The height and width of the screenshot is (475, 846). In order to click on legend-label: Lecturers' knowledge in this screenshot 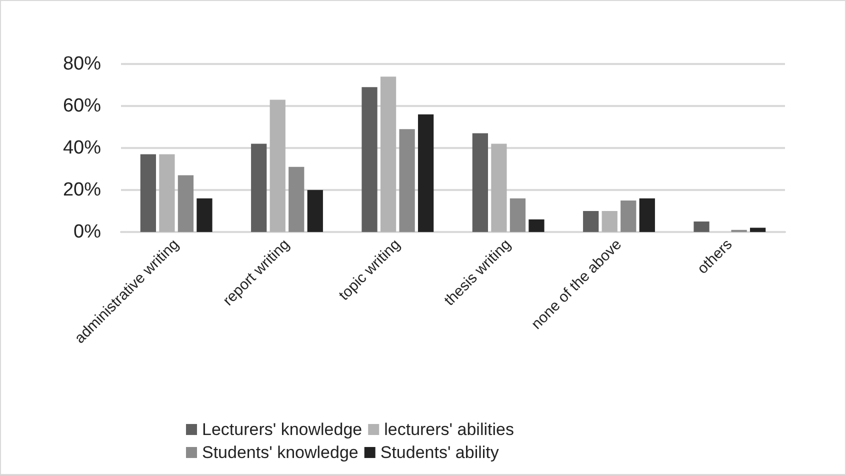, I will do `click(282, 429)`.